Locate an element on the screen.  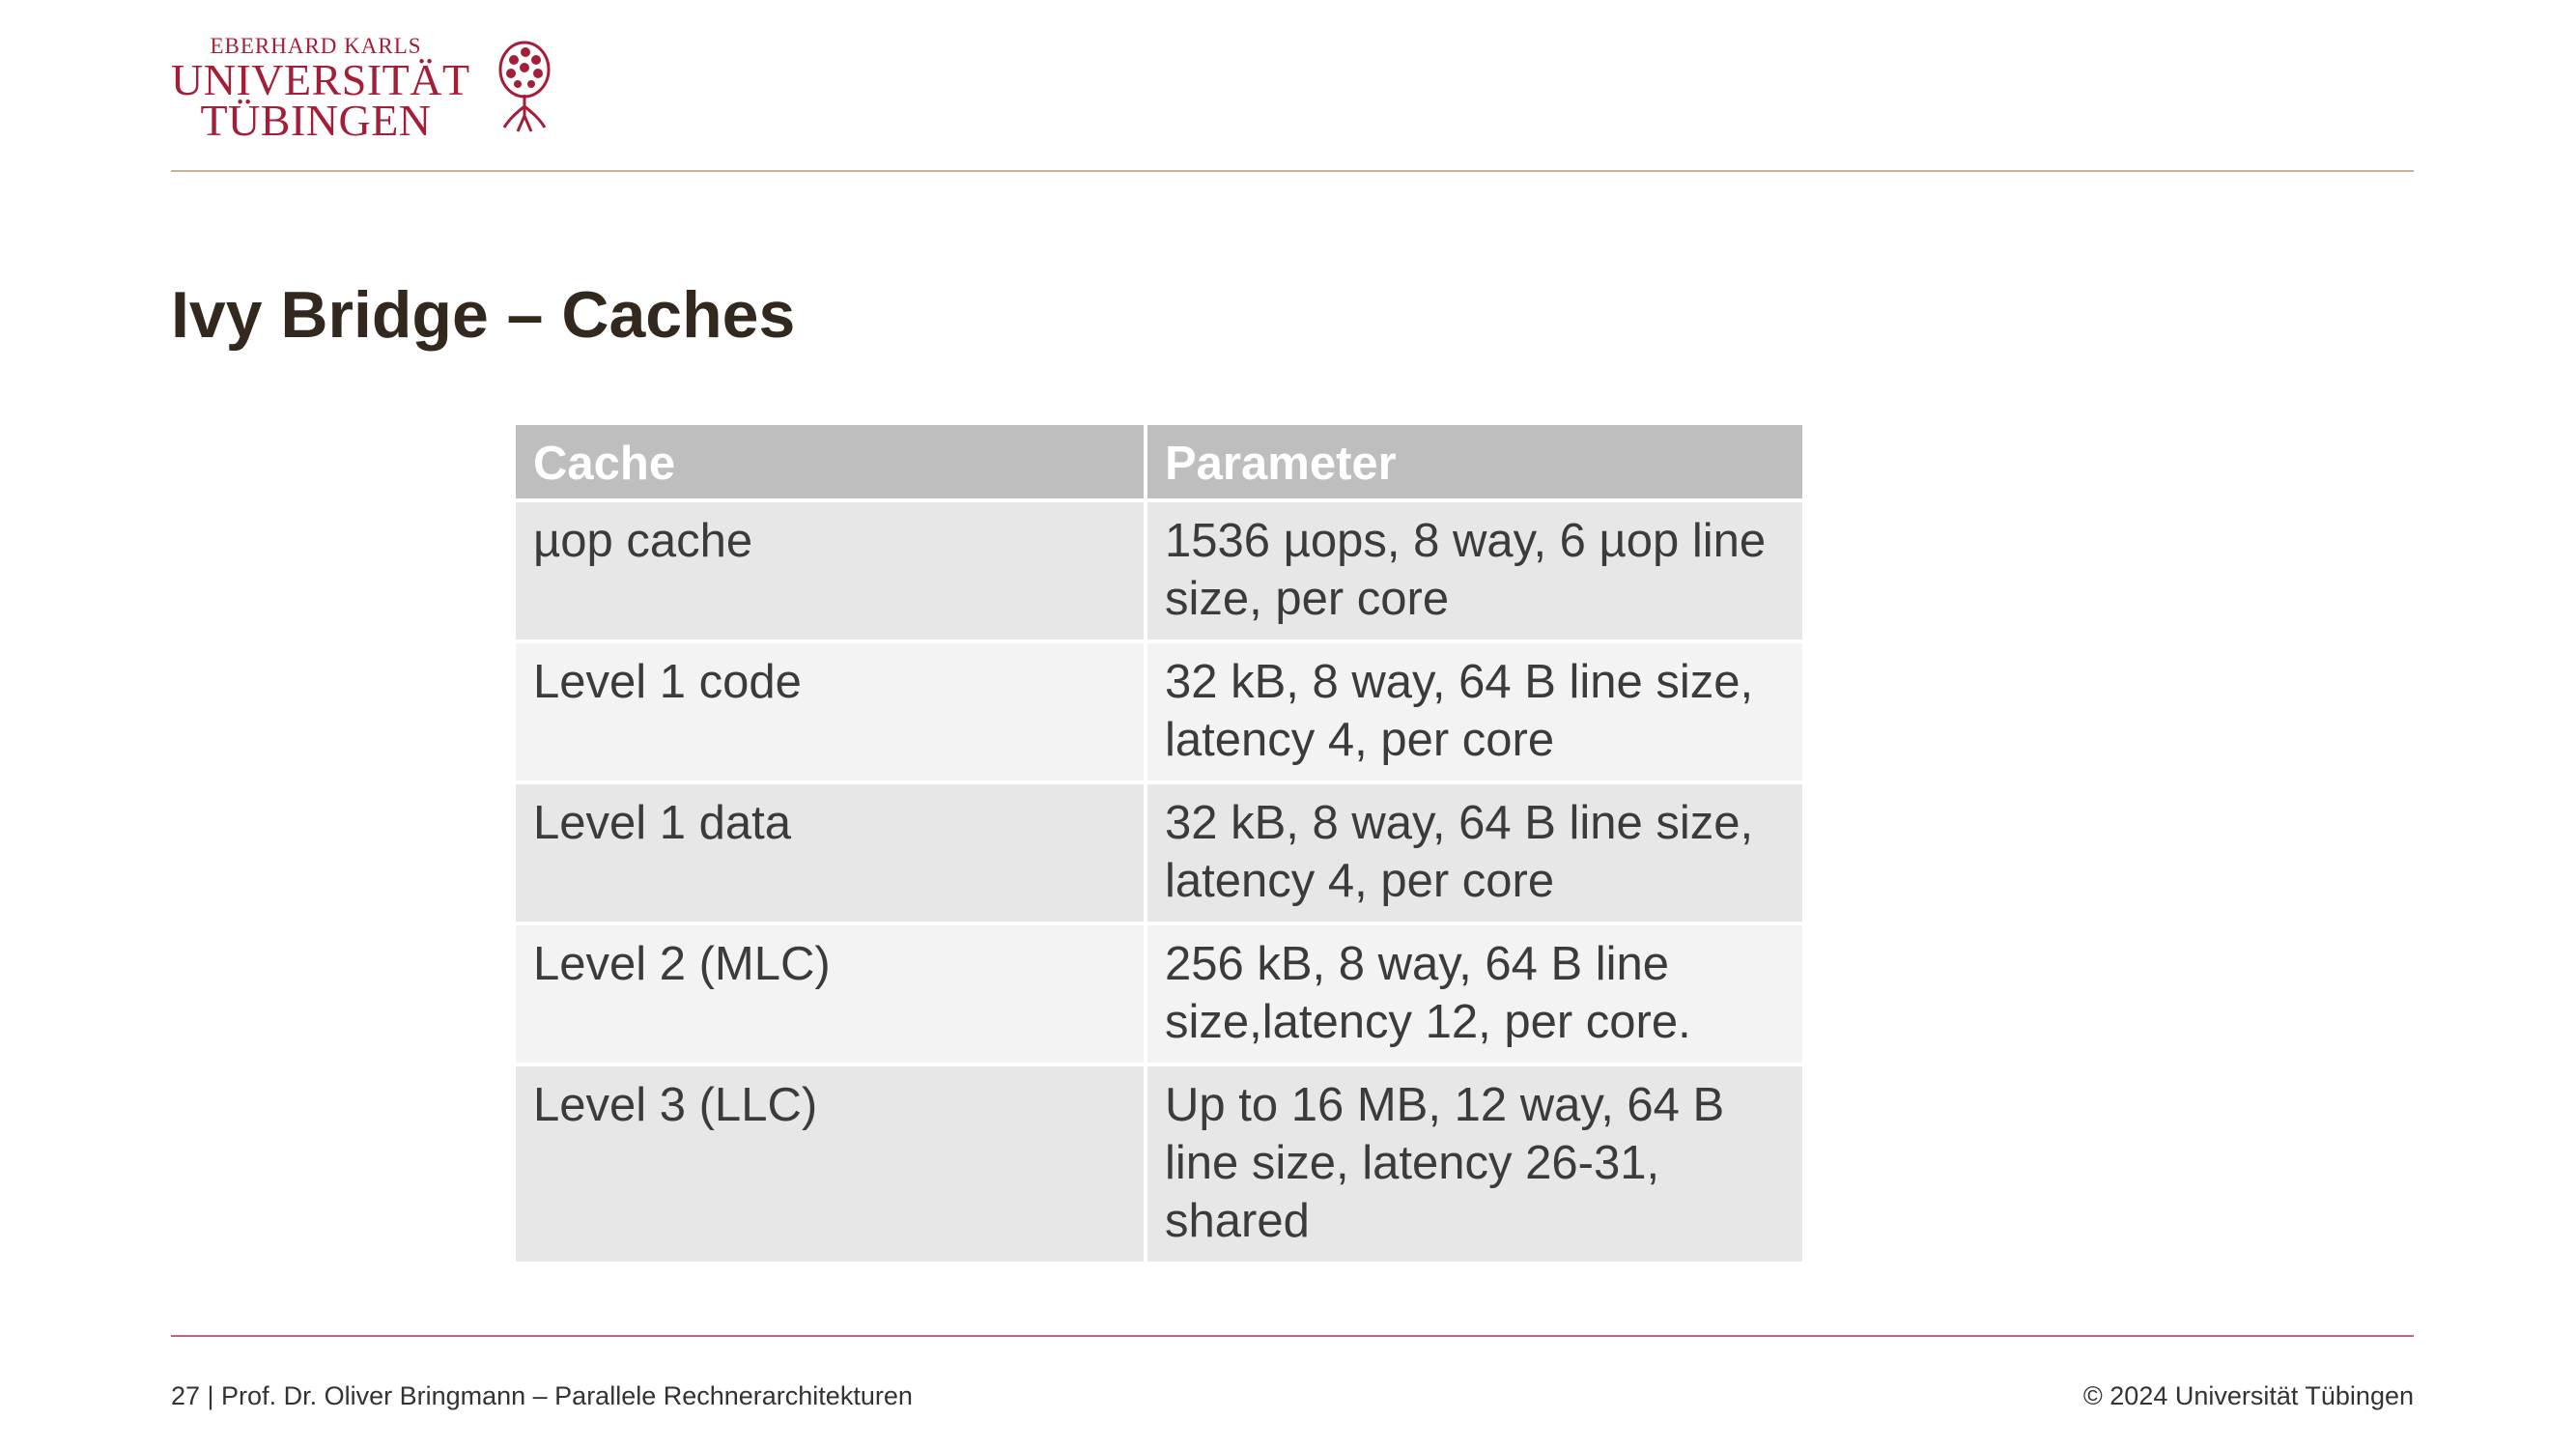
logo-wordmark: EBERHARD KARLS UNIVERSITÄT TÜBINGEN is located at coordinates (320, 89).